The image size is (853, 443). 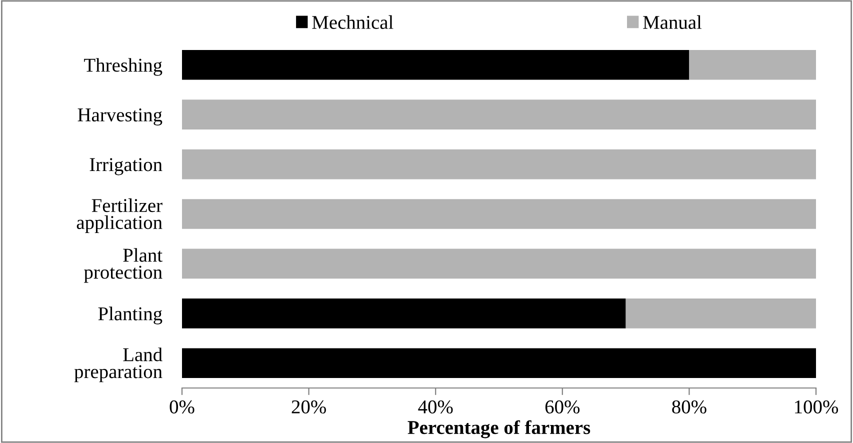 What do you see at coordinates (182, 407) in the screenshot?
I see `x-tick-label: 0%` at bounding box center [182, 407].